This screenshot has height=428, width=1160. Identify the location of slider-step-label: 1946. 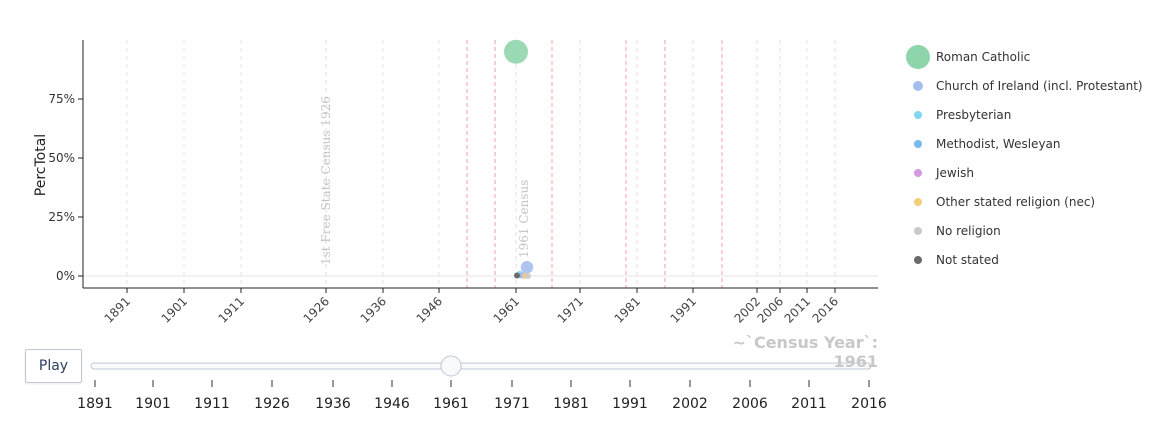
(392, 404).